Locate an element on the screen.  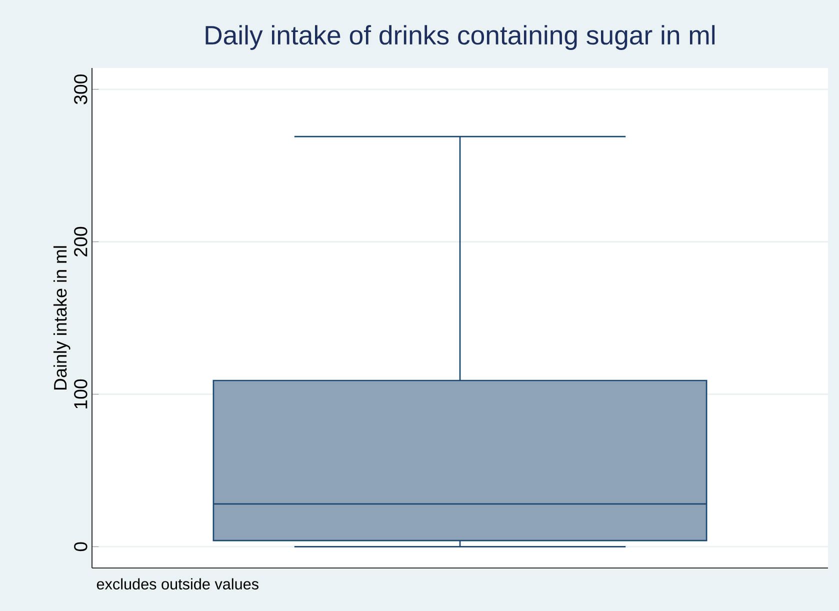
y-tick-label: 300 is located at coordinates (81, 89).